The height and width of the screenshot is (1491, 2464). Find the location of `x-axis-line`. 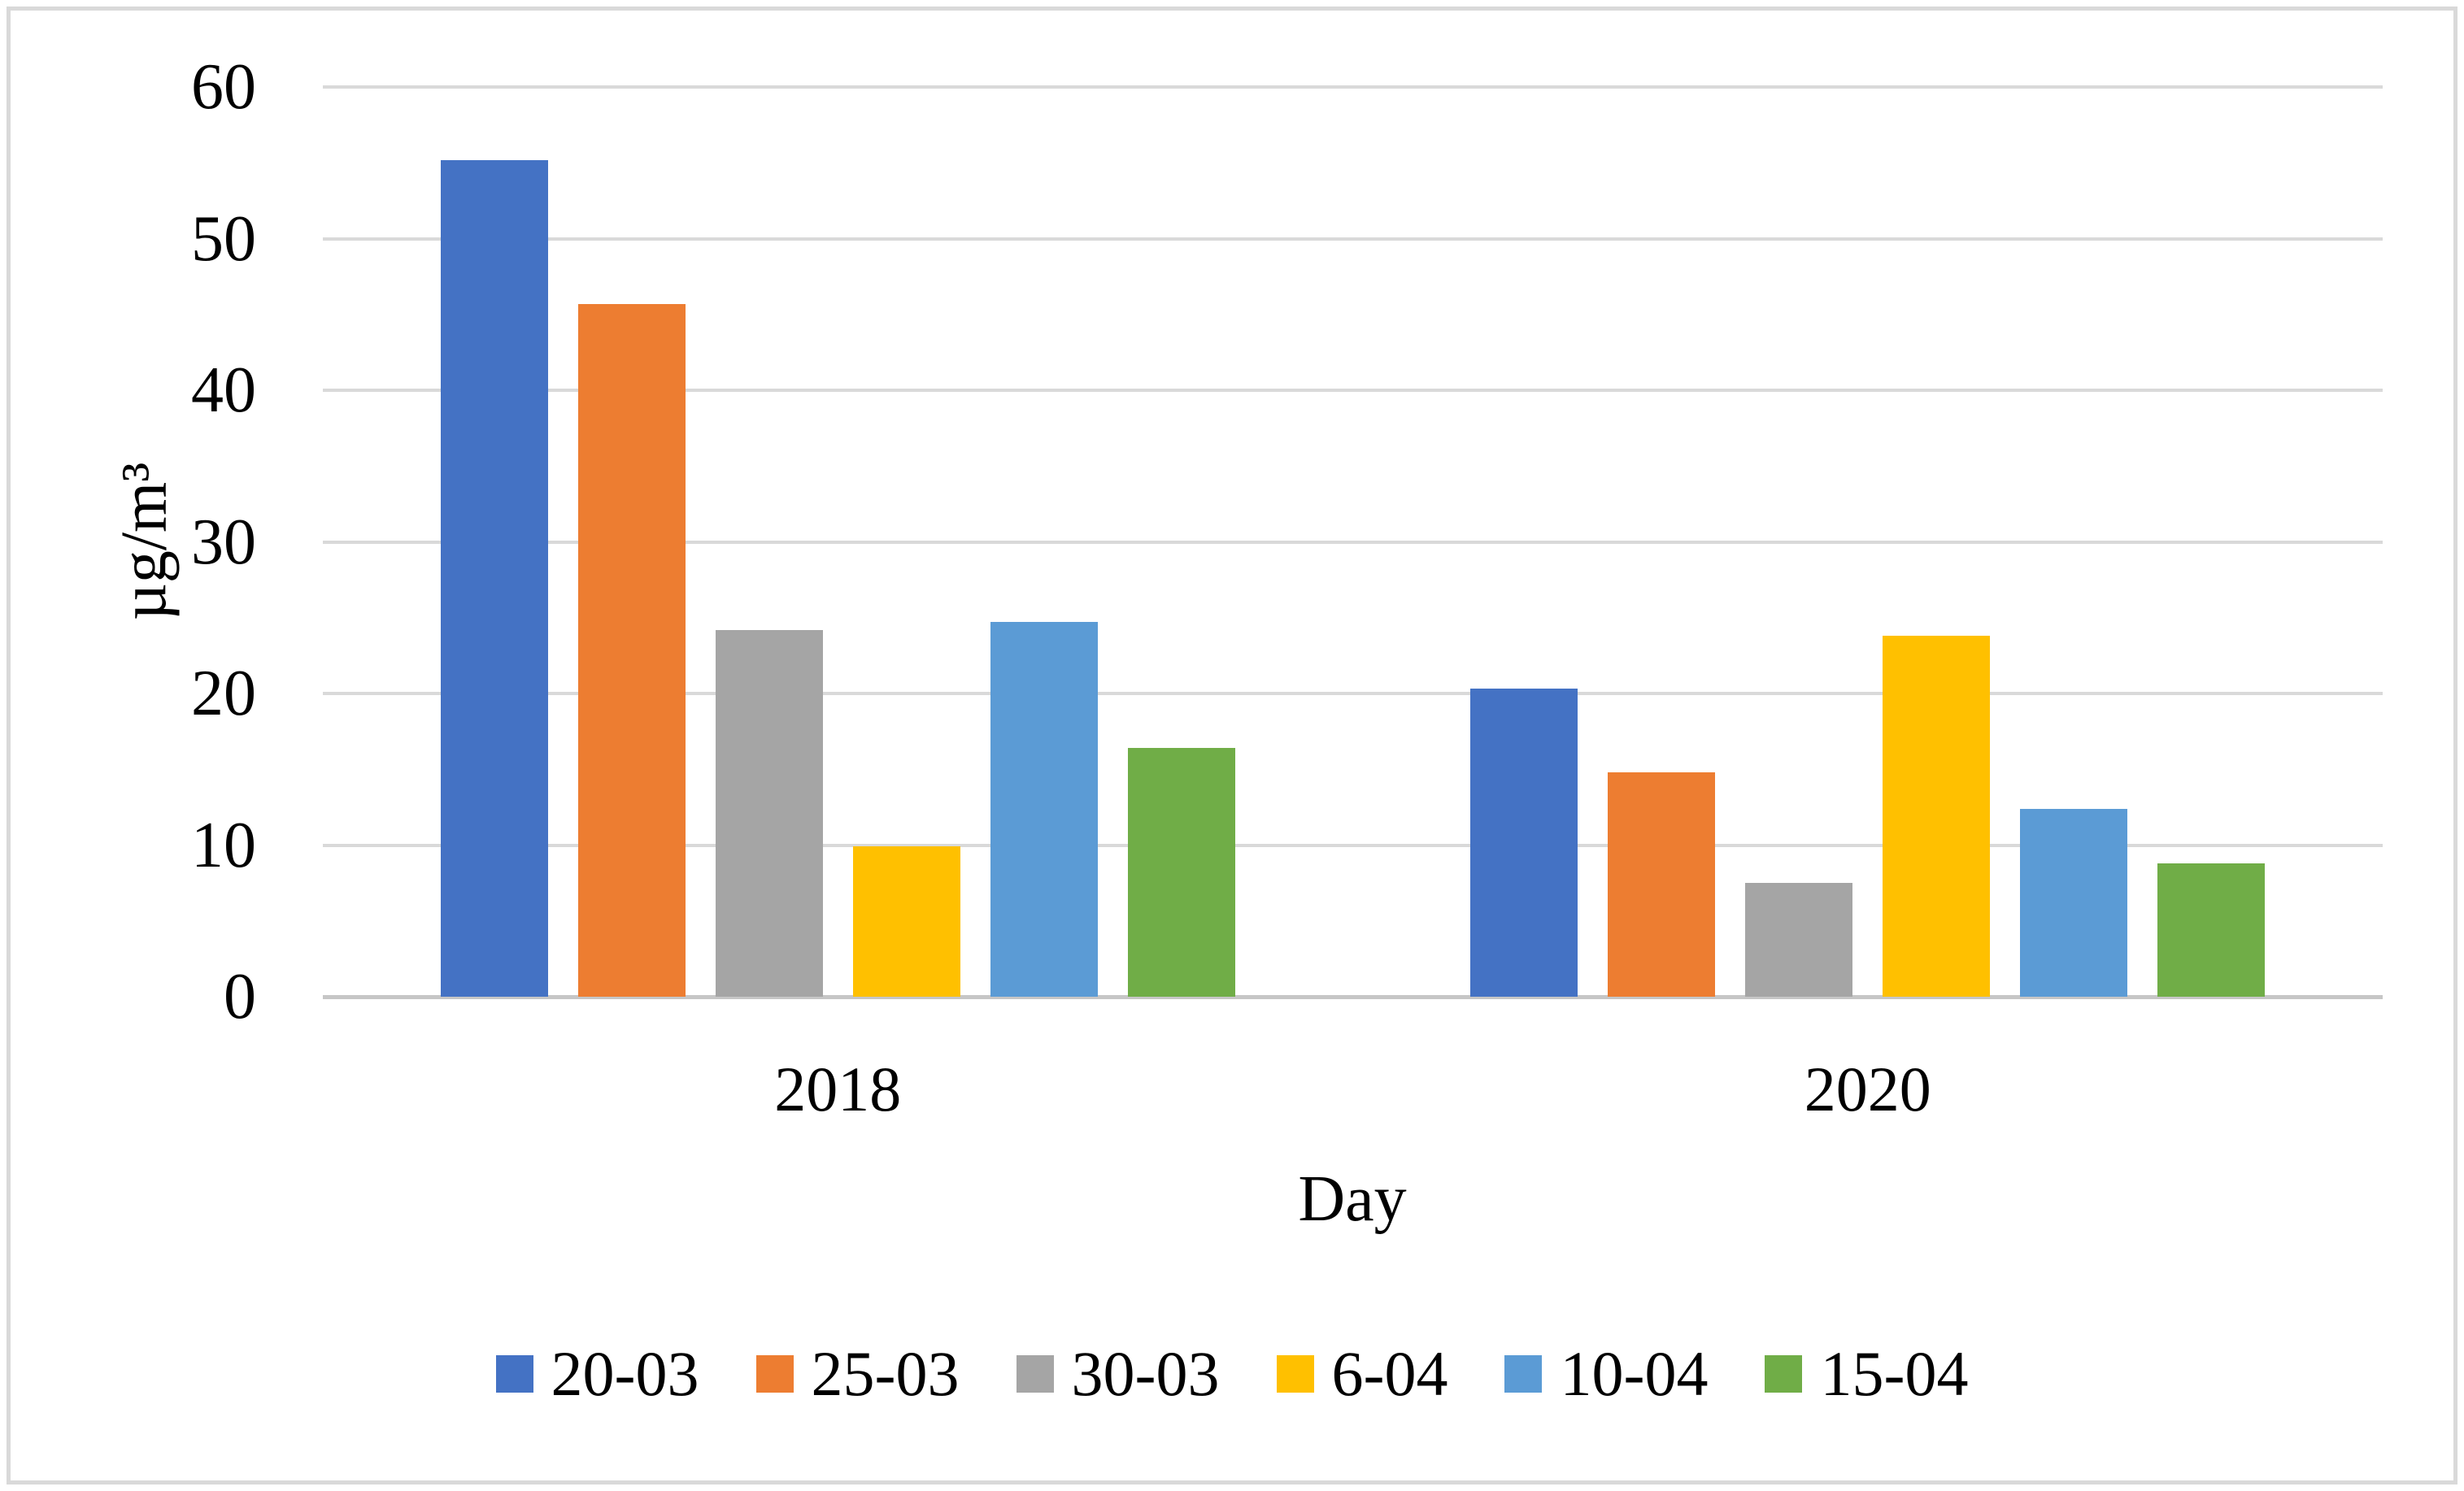

x-axis-line is located at coordinates (1353, 997).